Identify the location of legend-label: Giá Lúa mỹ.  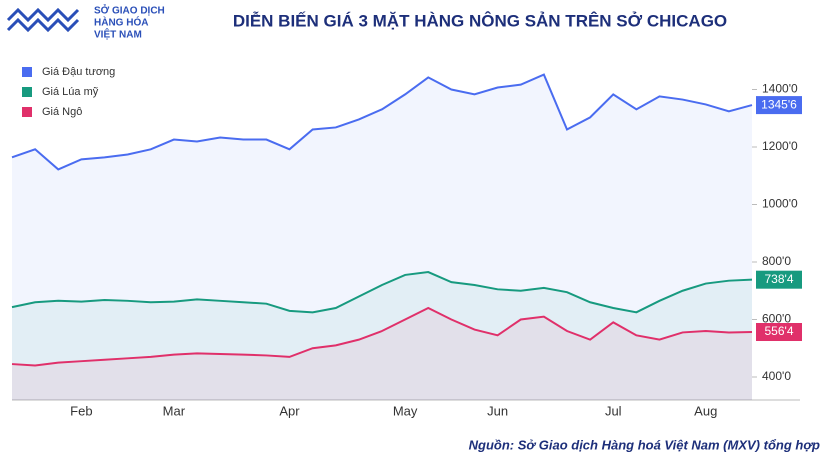
(70, 92).